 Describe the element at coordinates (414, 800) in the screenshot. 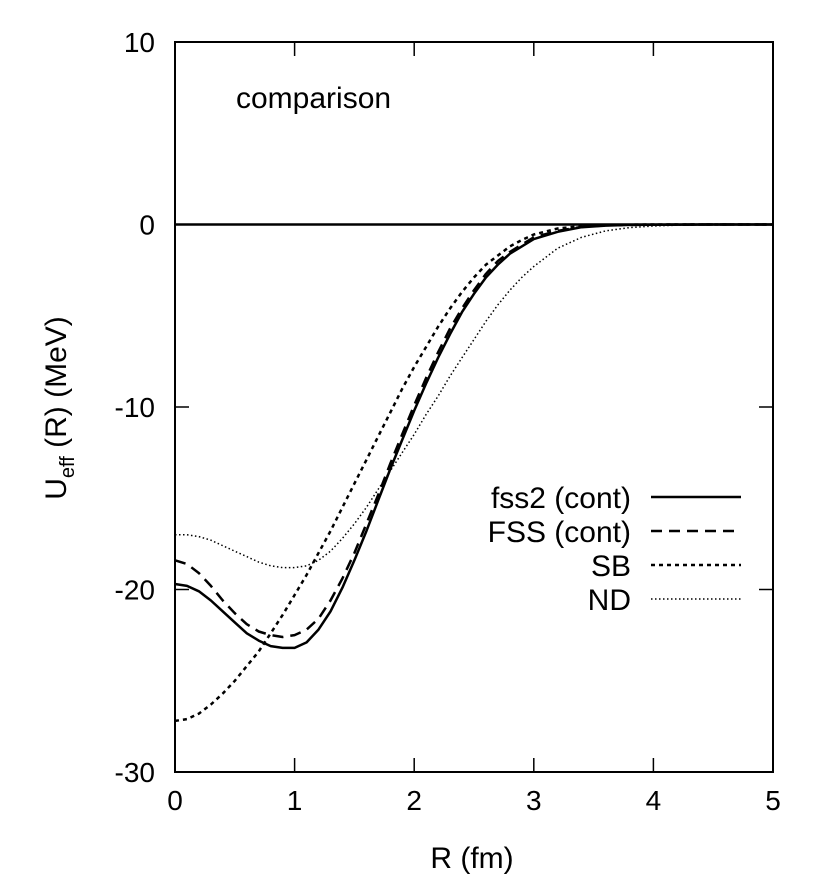

I see `x-tick-label: 2` at that location.